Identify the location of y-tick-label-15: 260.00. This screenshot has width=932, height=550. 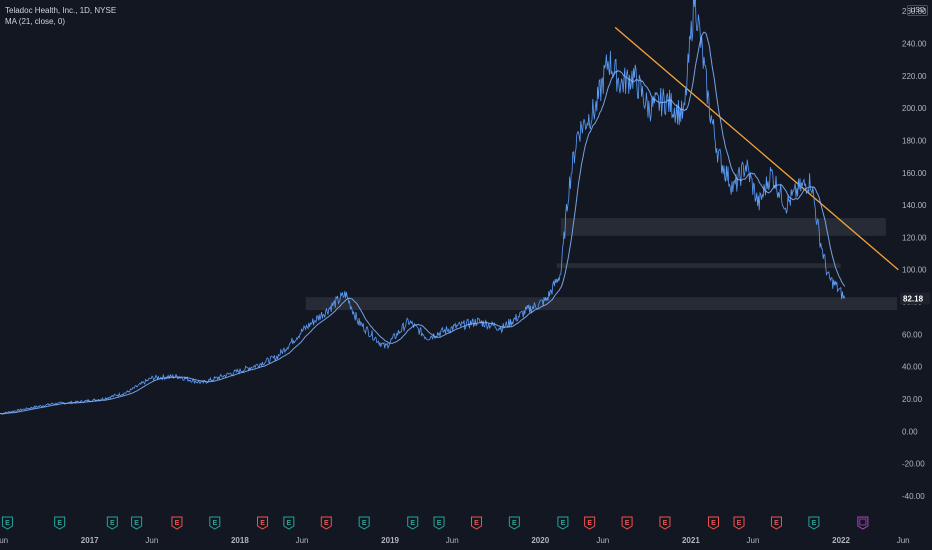
(914, 11).